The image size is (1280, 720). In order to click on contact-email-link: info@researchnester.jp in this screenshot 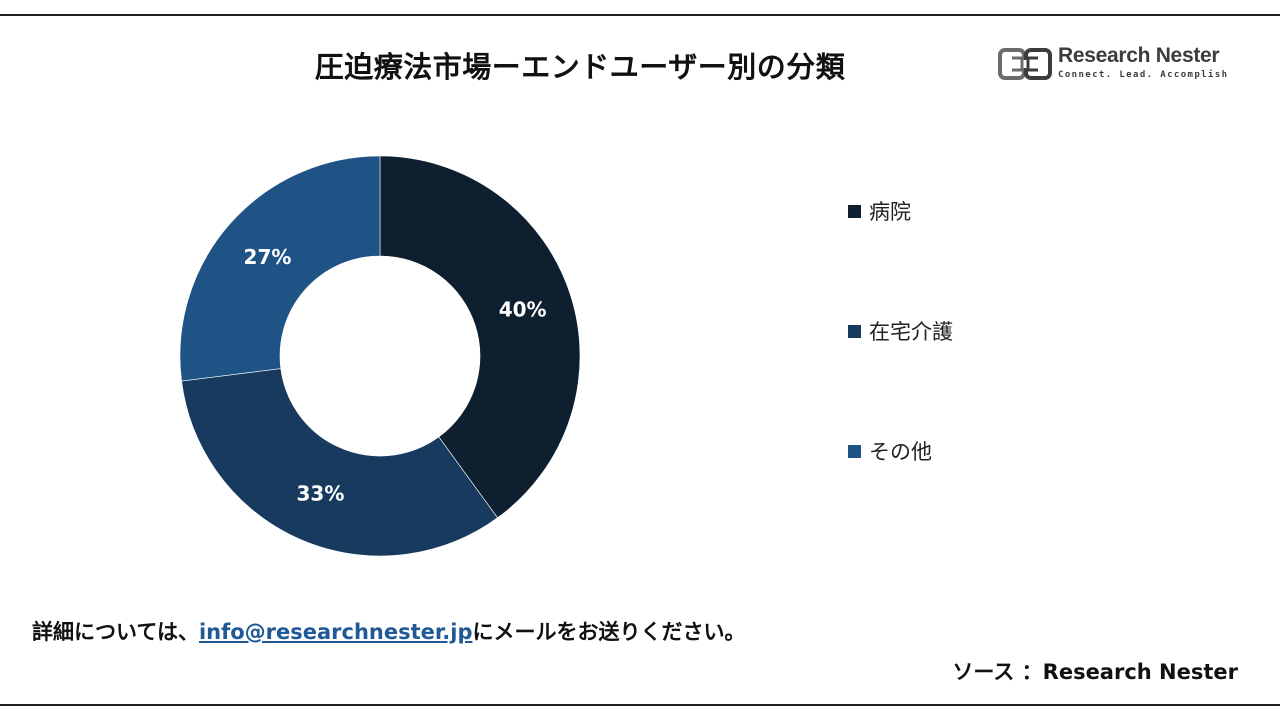, I will do `click(335, 632)`.